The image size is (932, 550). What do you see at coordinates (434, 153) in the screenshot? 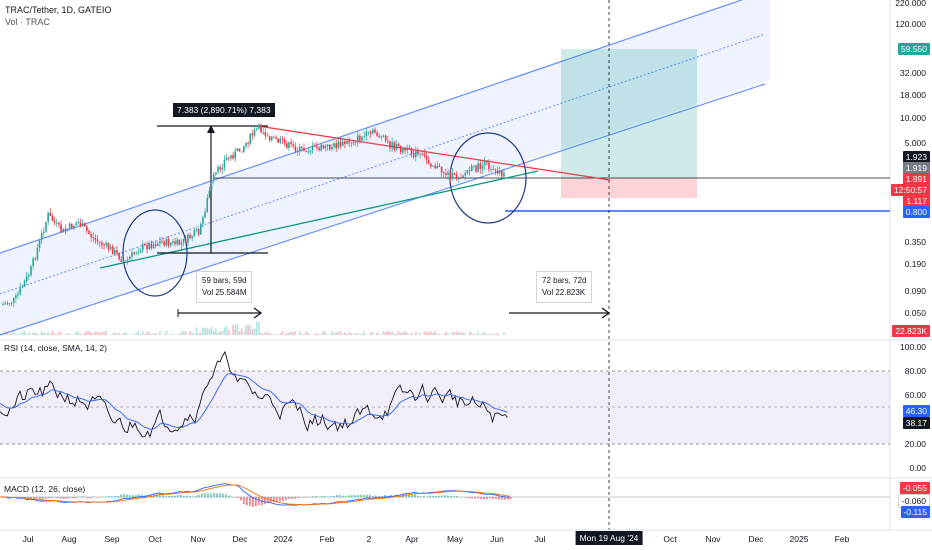
I see `resistance-trendline` at bounding box center [434, 153].